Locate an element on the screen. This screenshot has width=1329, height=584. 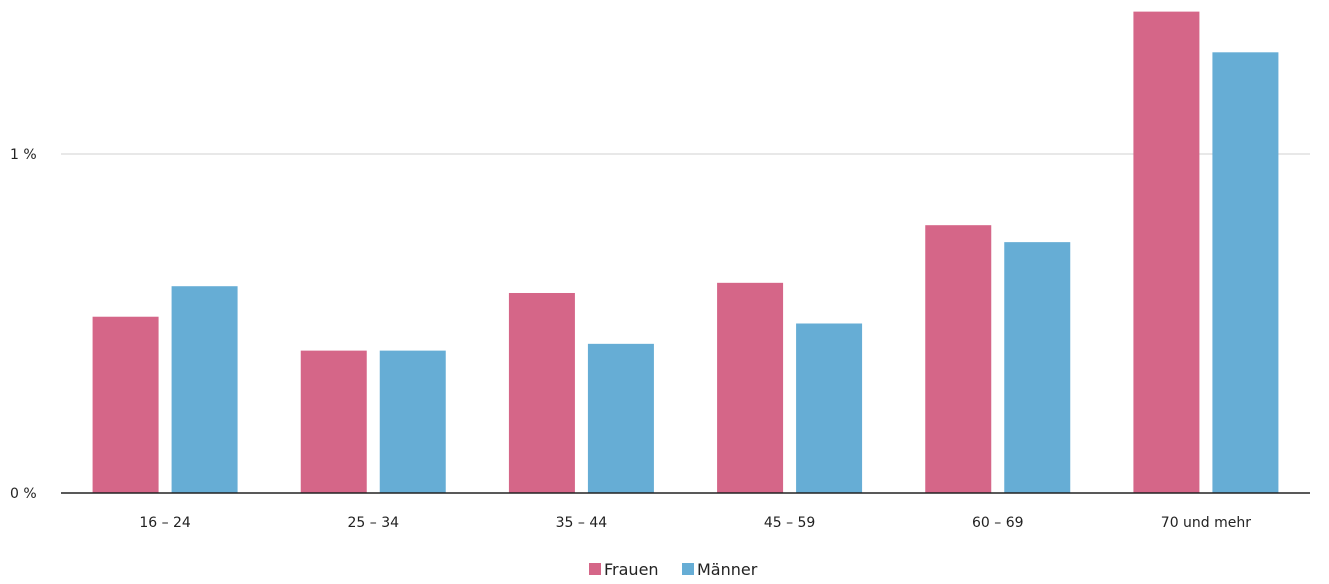
x-tick-label: 60 – 69 is located at coordinates (998, 523).